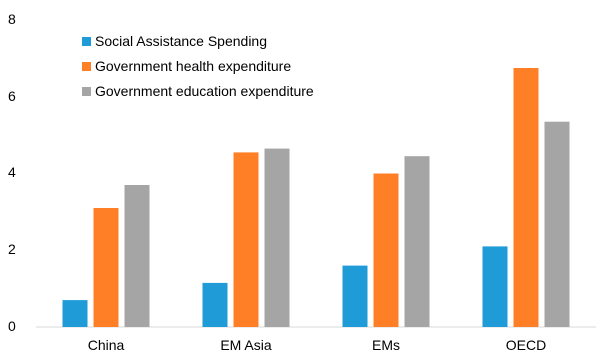 This screenshot has width=601, height=356. I want to click on x-tick-label: EMs, so click(386, 345).